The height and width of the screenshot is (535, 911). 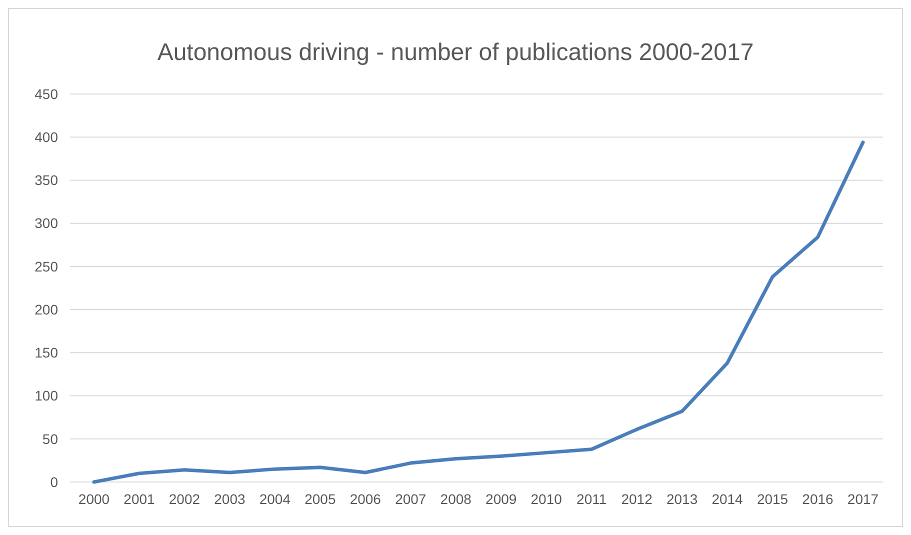 What do you see at coordinates (728, 499) in the screenshot?
I see `x-tick-label: 2014` at bounding box center [728, 499].